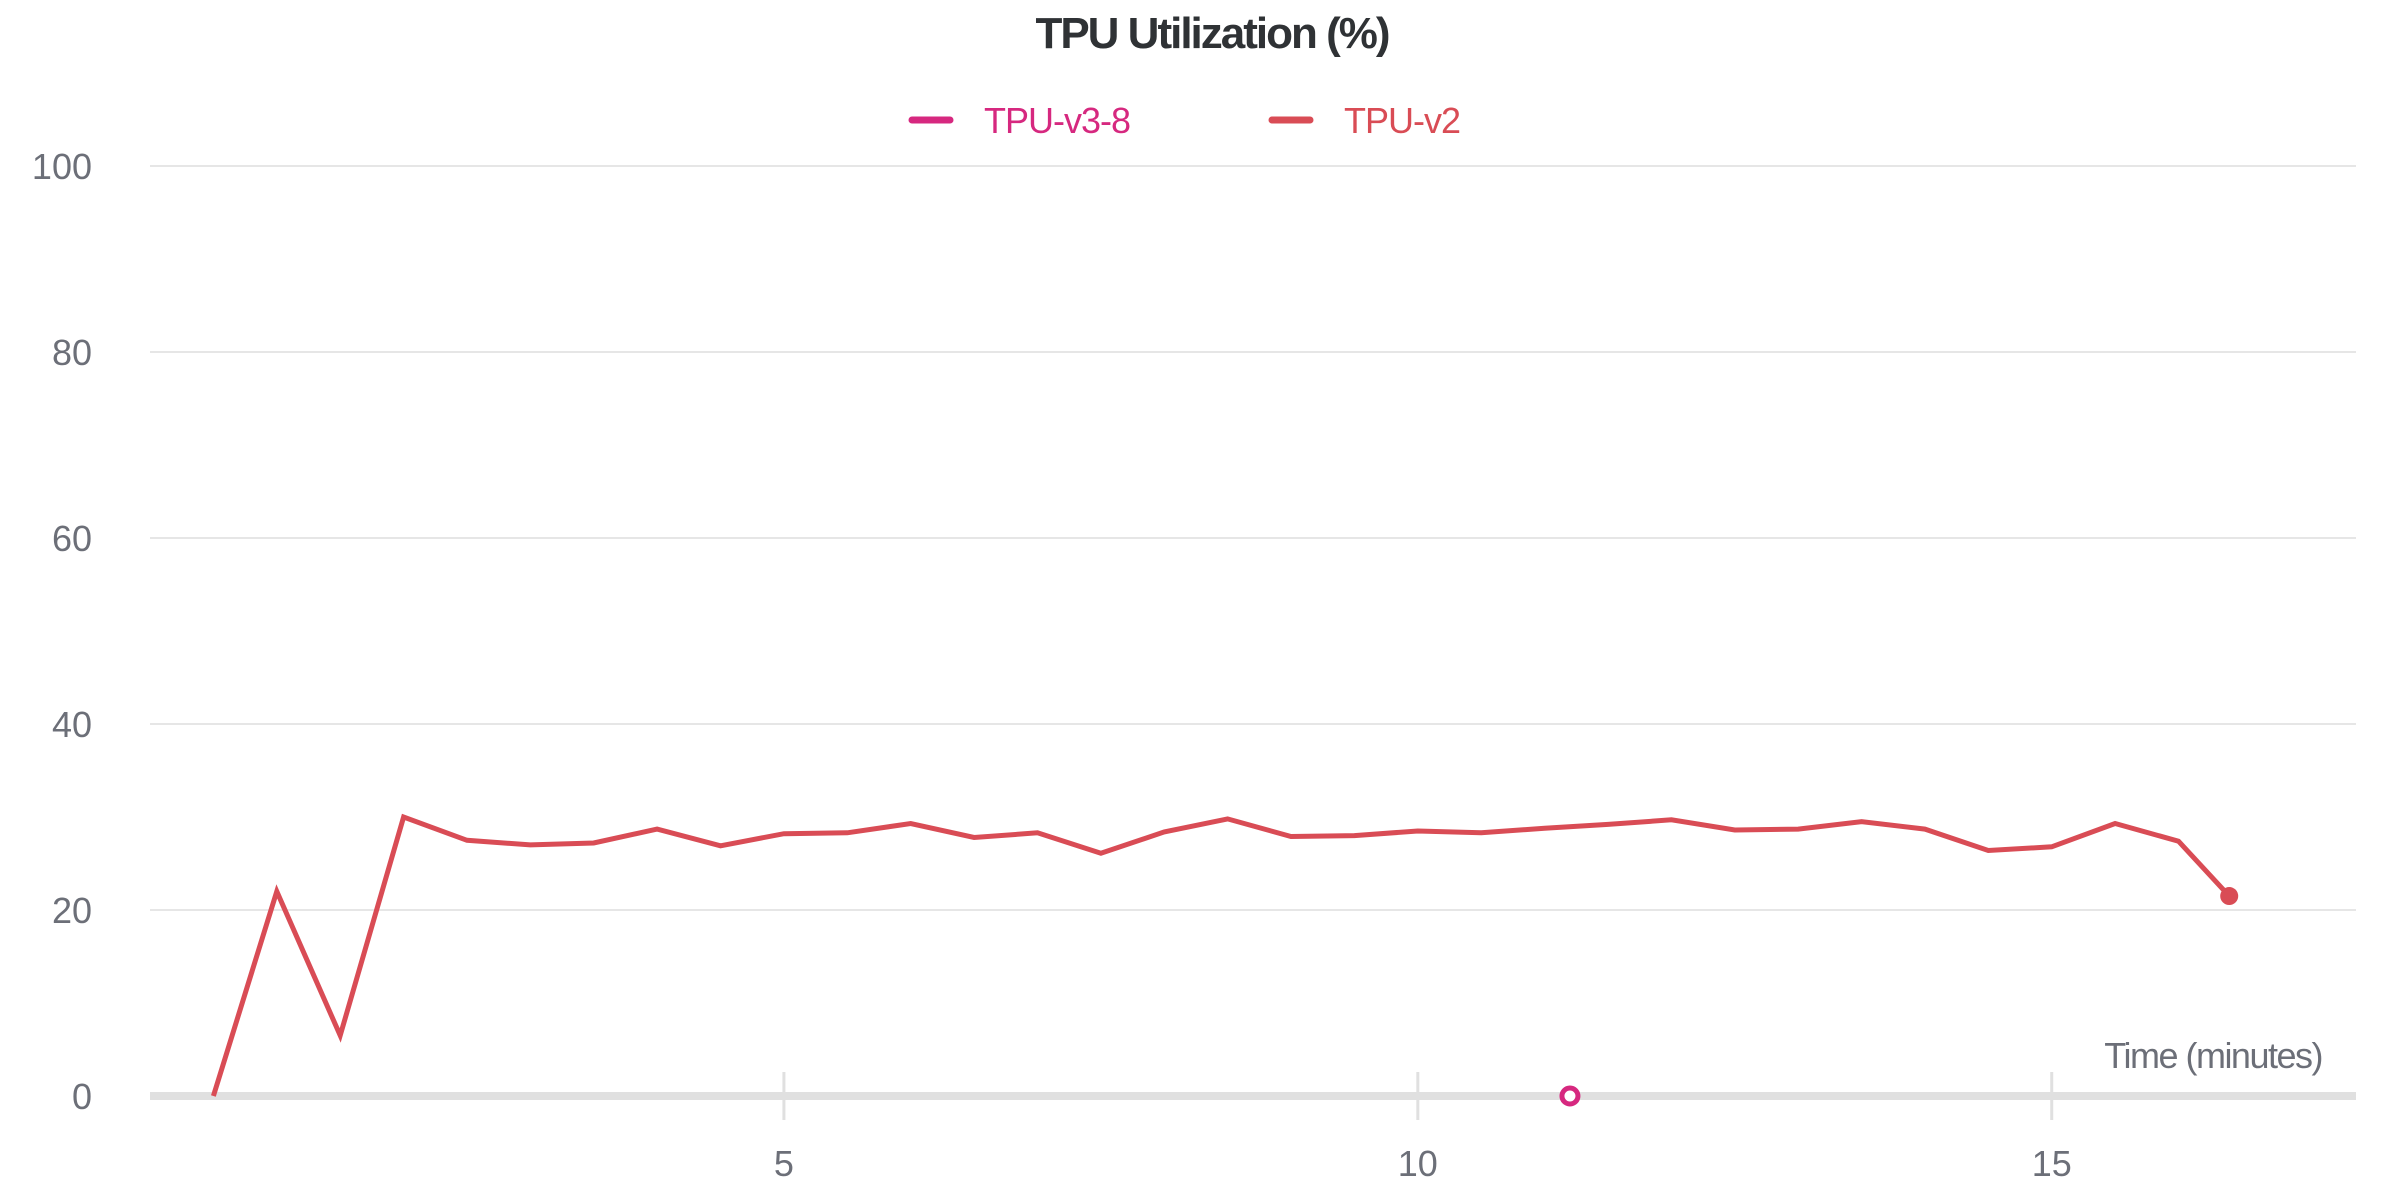 Image resolution: width=2400 pixels, height=1200 pixels. What do you see at coordinates (1418, 1163) in the screenshot?
I see `x-tick-label: 10` at bounding box center [1418, 1163].